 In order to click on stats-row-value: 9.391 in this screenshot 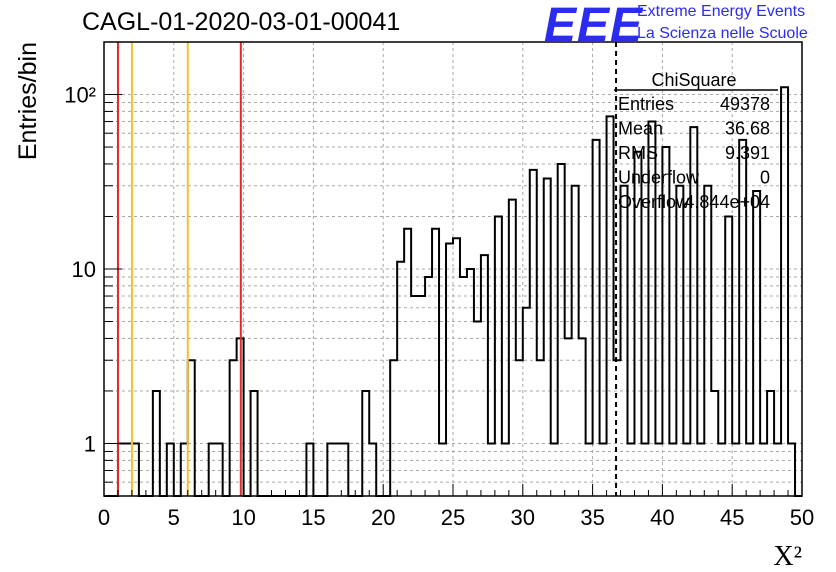, I will do `click(747, 153)`.